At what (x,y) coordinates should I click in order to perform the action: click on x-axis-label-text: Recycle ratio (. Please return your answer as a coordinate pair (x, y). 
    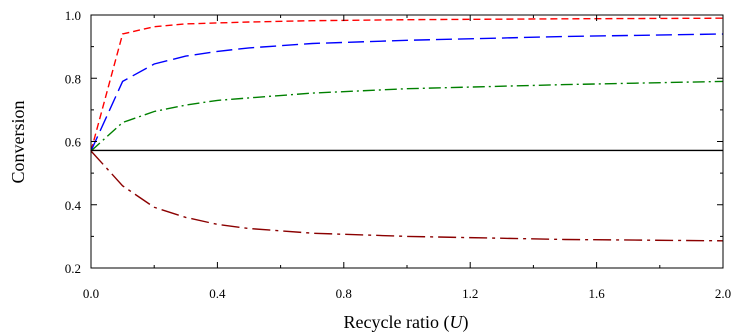
    Looking at the image, I should click on (397, 322).